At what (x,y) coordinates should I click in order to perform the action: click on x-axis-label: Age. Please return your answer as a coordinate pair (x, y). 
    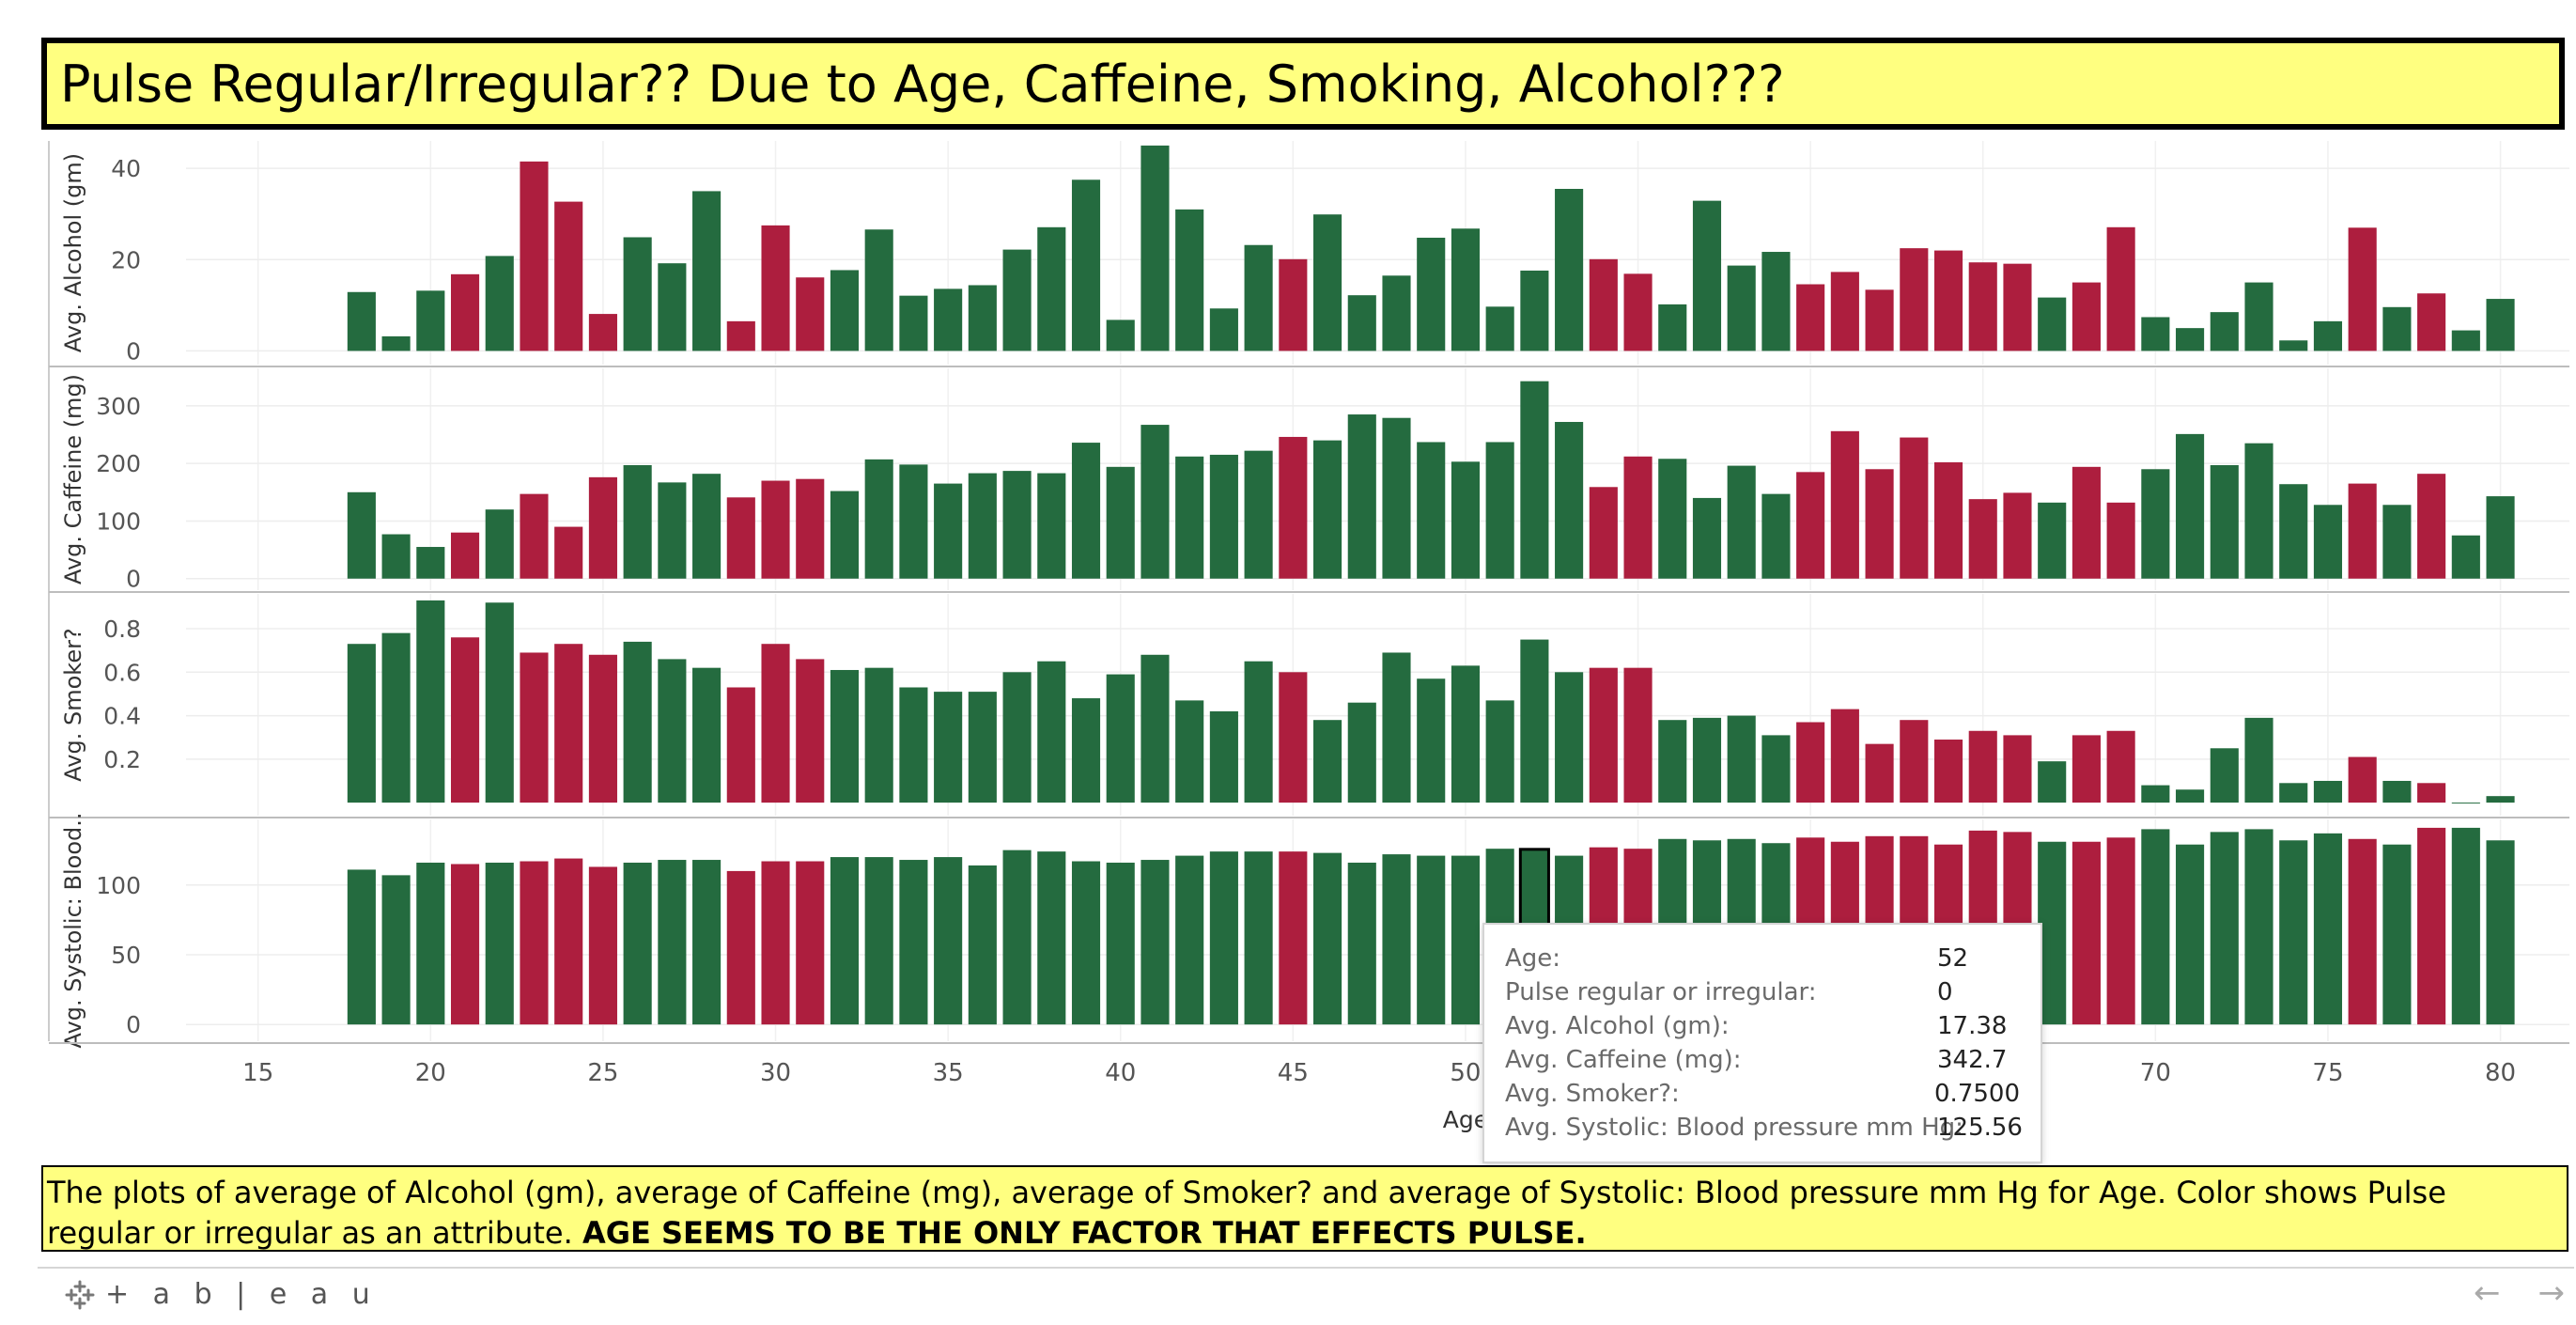
    Looking at the image, I should click on (1465, 1119).